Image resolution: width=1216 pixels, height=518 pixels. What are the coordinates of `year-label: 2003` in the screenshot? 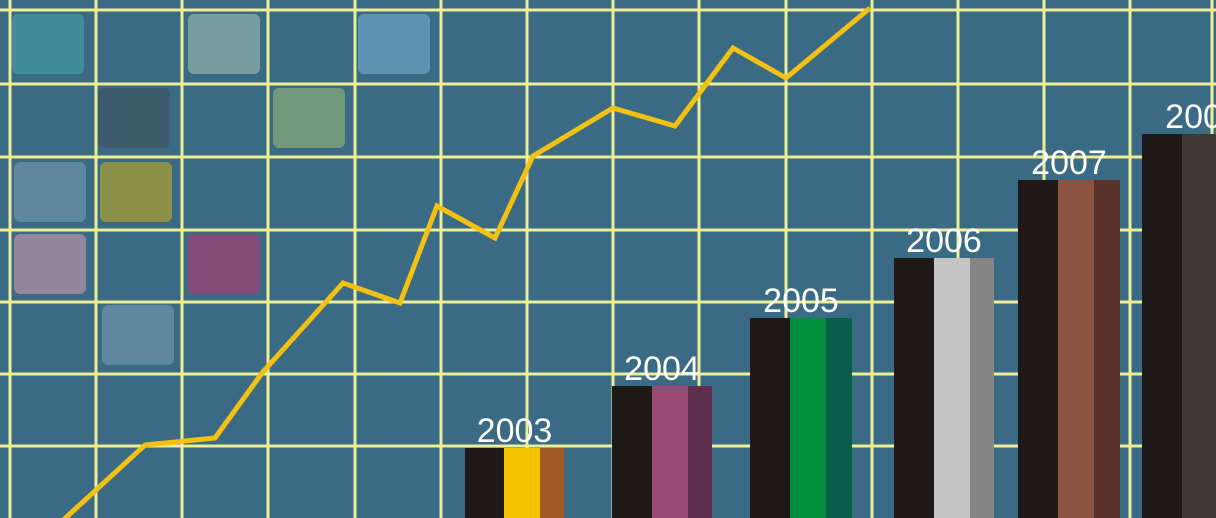 It's located at (515, 431).